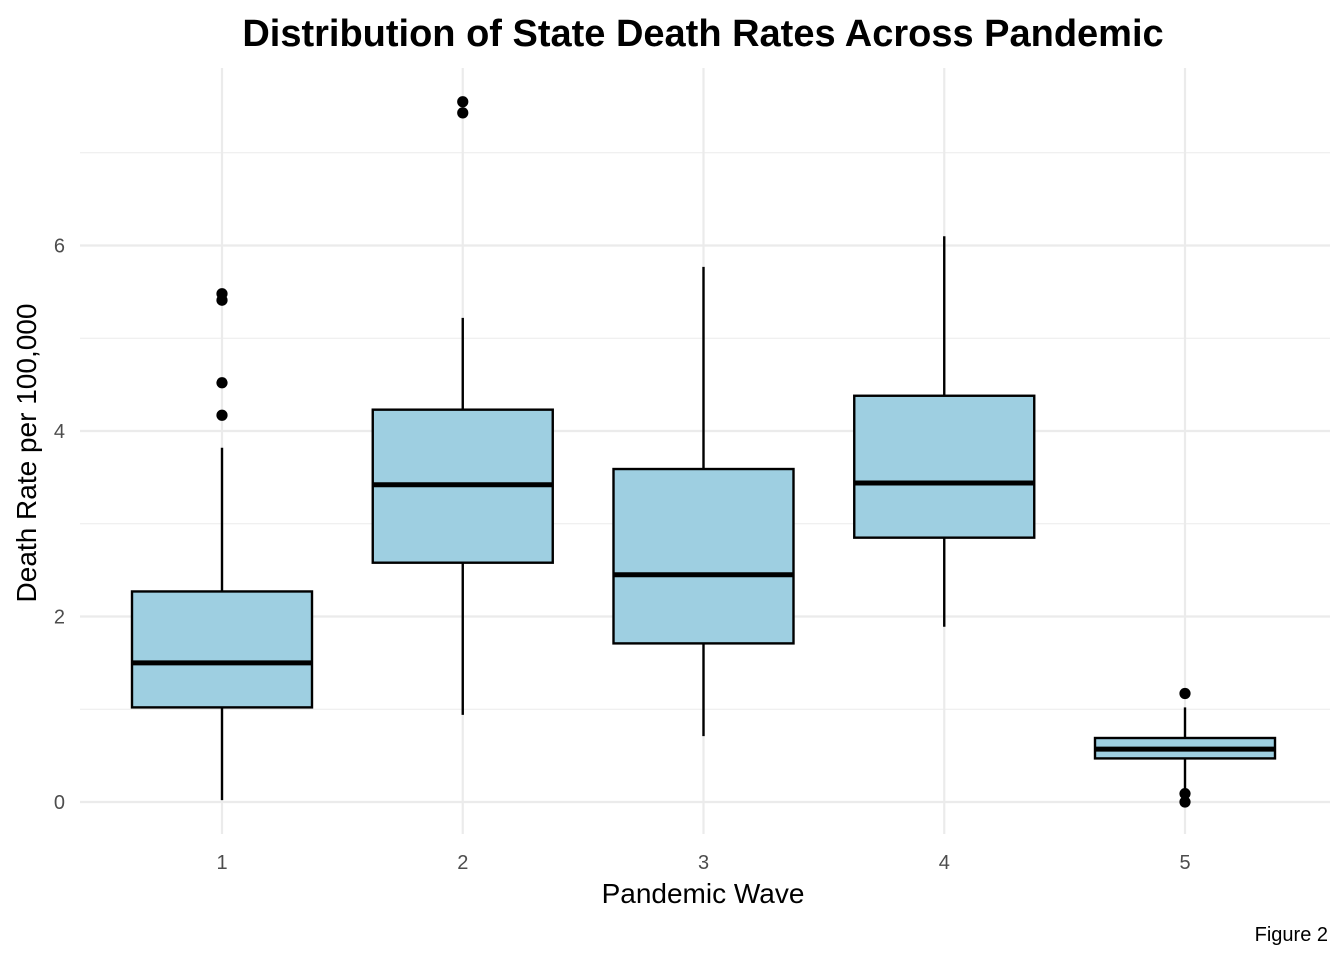 The height and width of the screenshot is (960, 1344). Describe the element at coordinates (59, 618) in the screenshot. I see `y-tick-label: 2` at that location.